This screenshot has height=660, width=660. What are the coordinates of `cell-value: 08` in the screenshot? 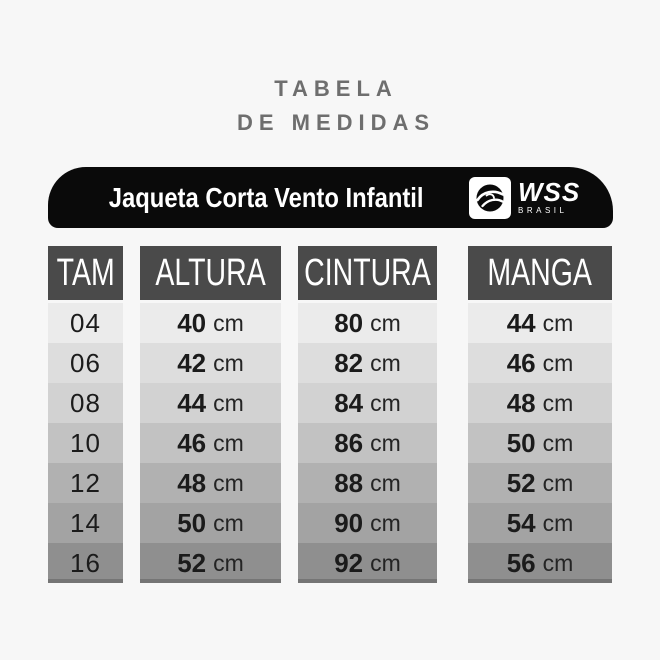 It's located at (85, 402).